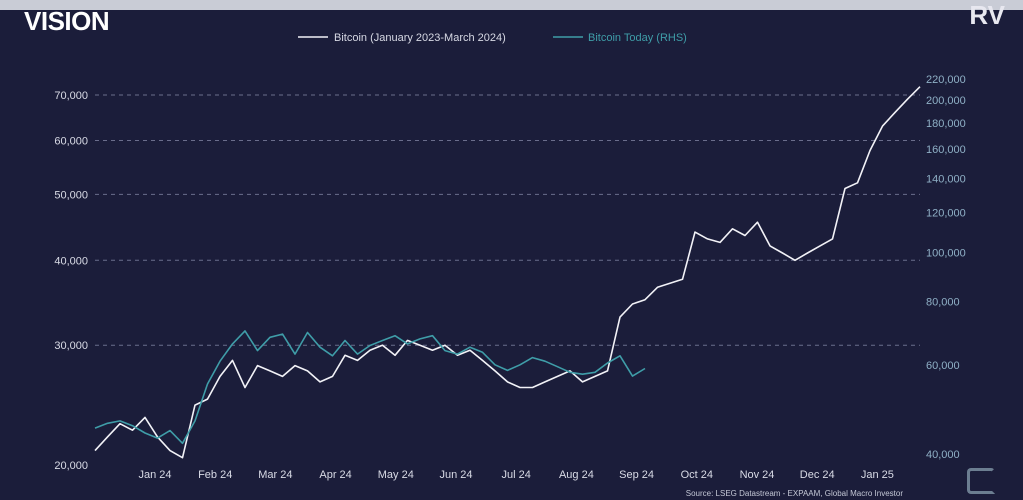 The width and height of the screenshot is (1023, 500). What do you see at coordinates (946, 213) in the screenshot?
I see `right-tick-label: 120,000` at bounding box center [946, 213].